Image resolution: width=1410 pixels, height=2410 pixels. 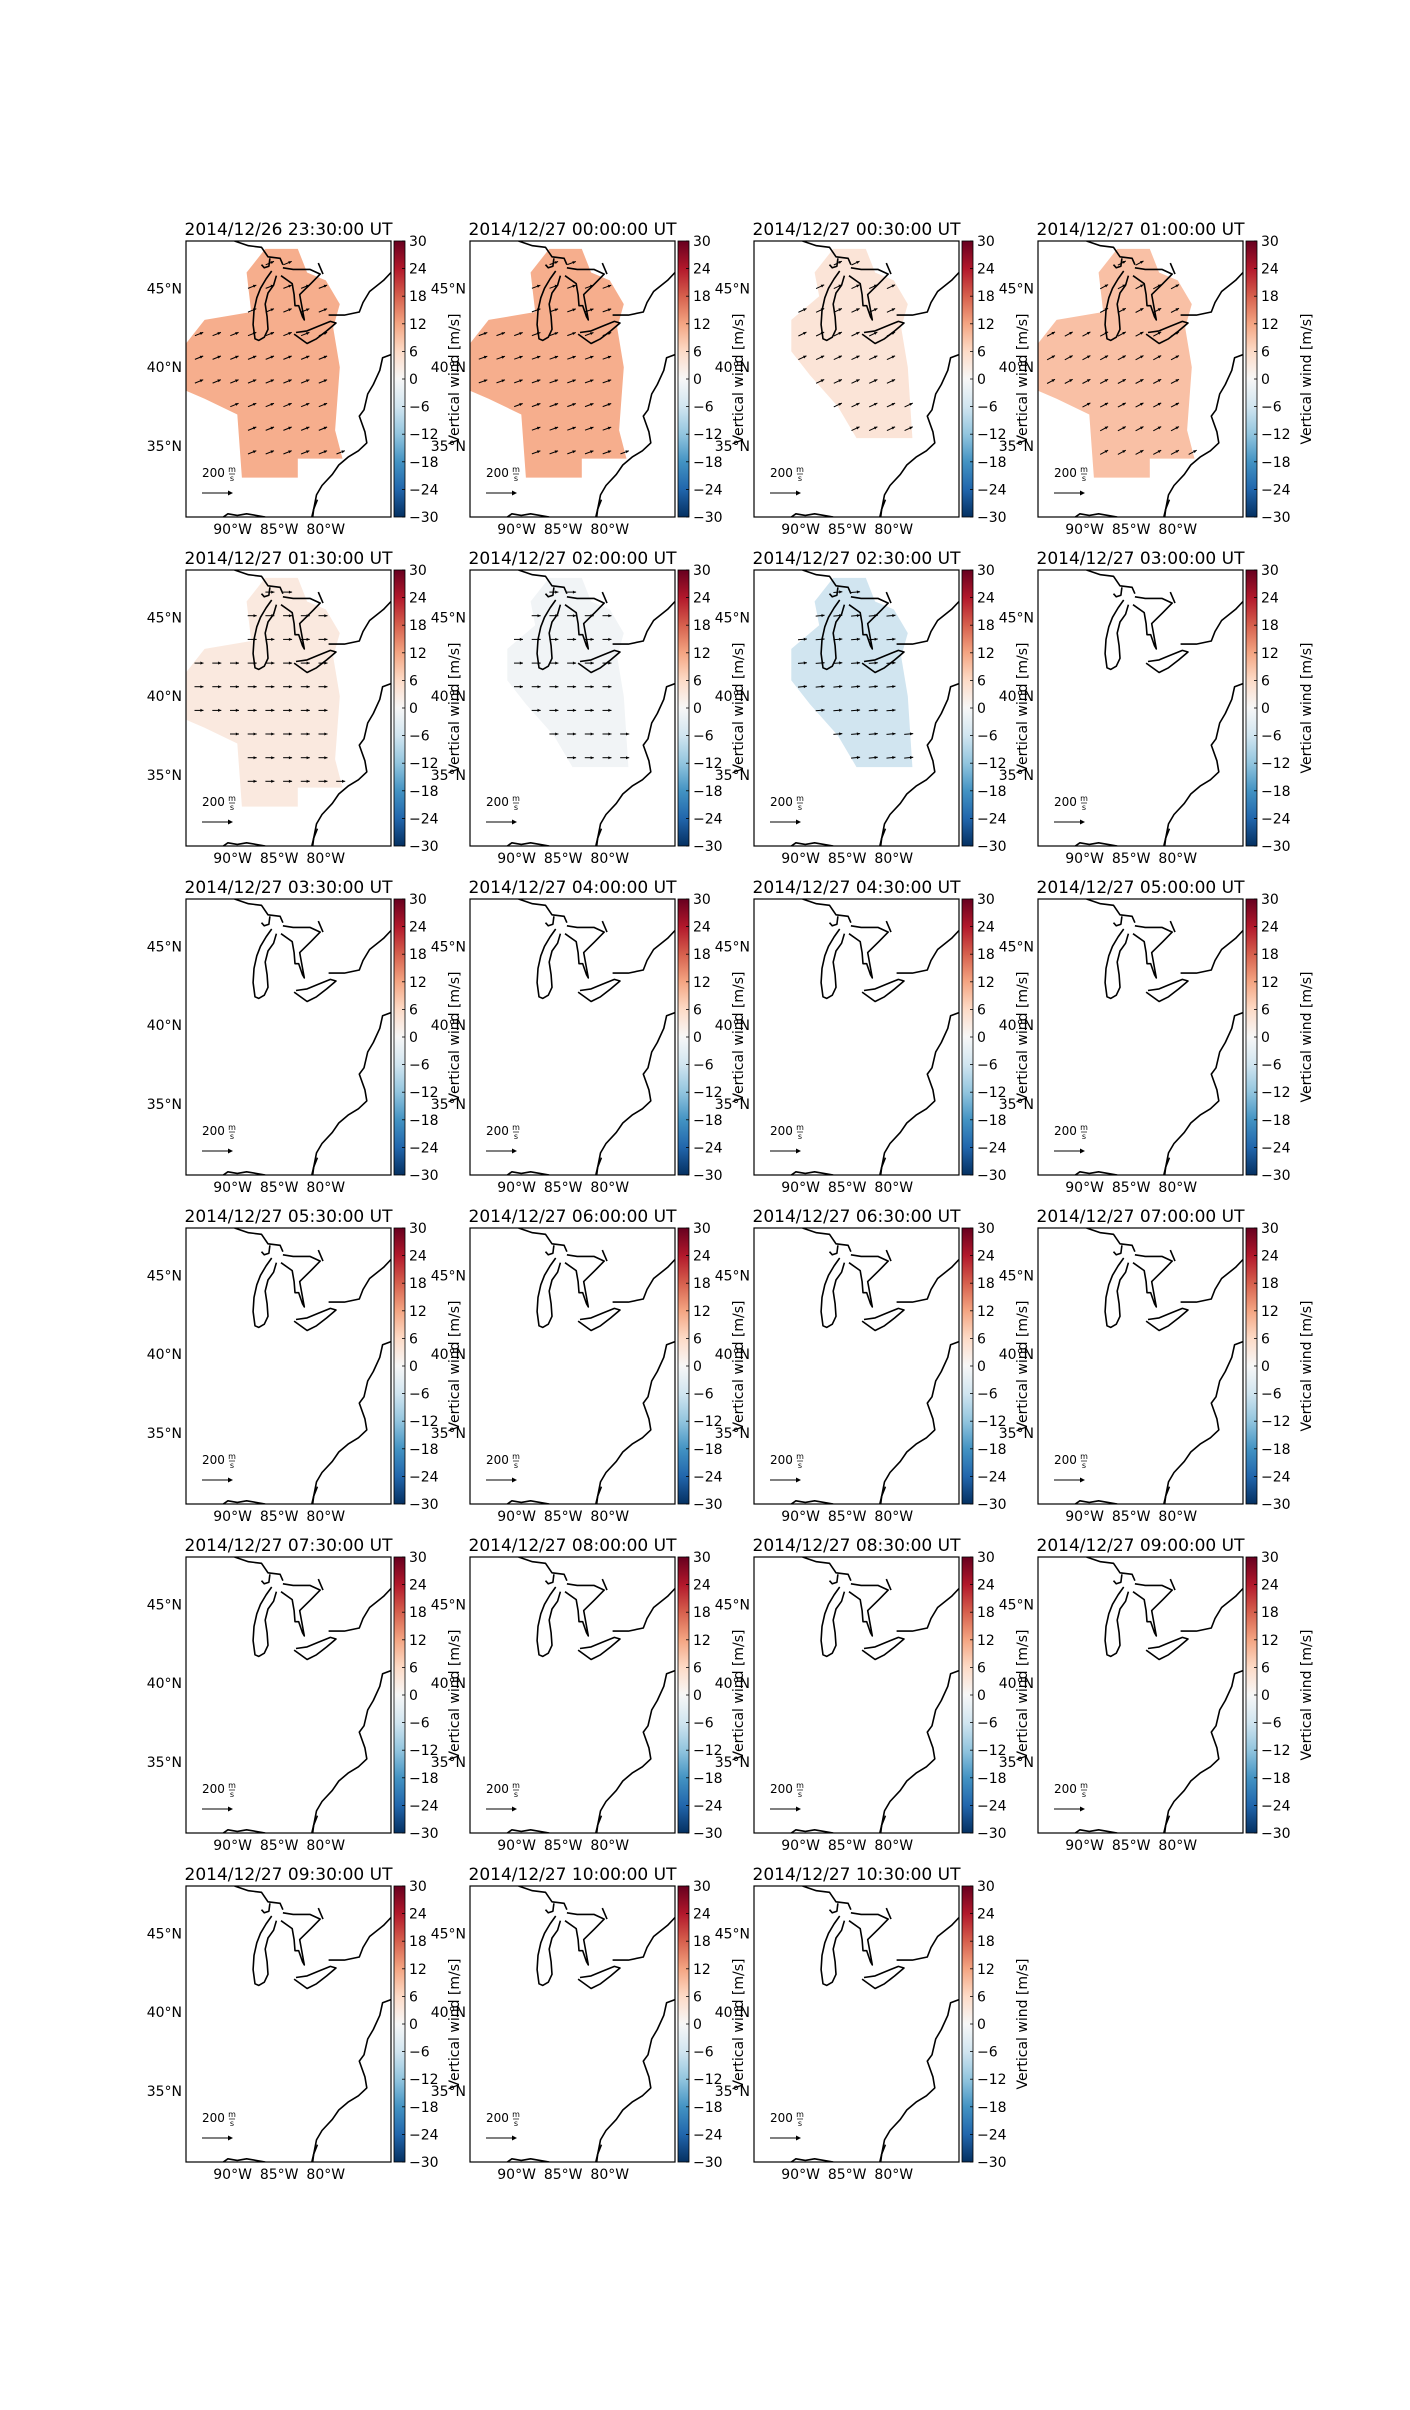 What do you see at coordinates (219, 1467) in the screenshot?
I see `vector-scale: 200 ms` at bounding box center [219, 1467].